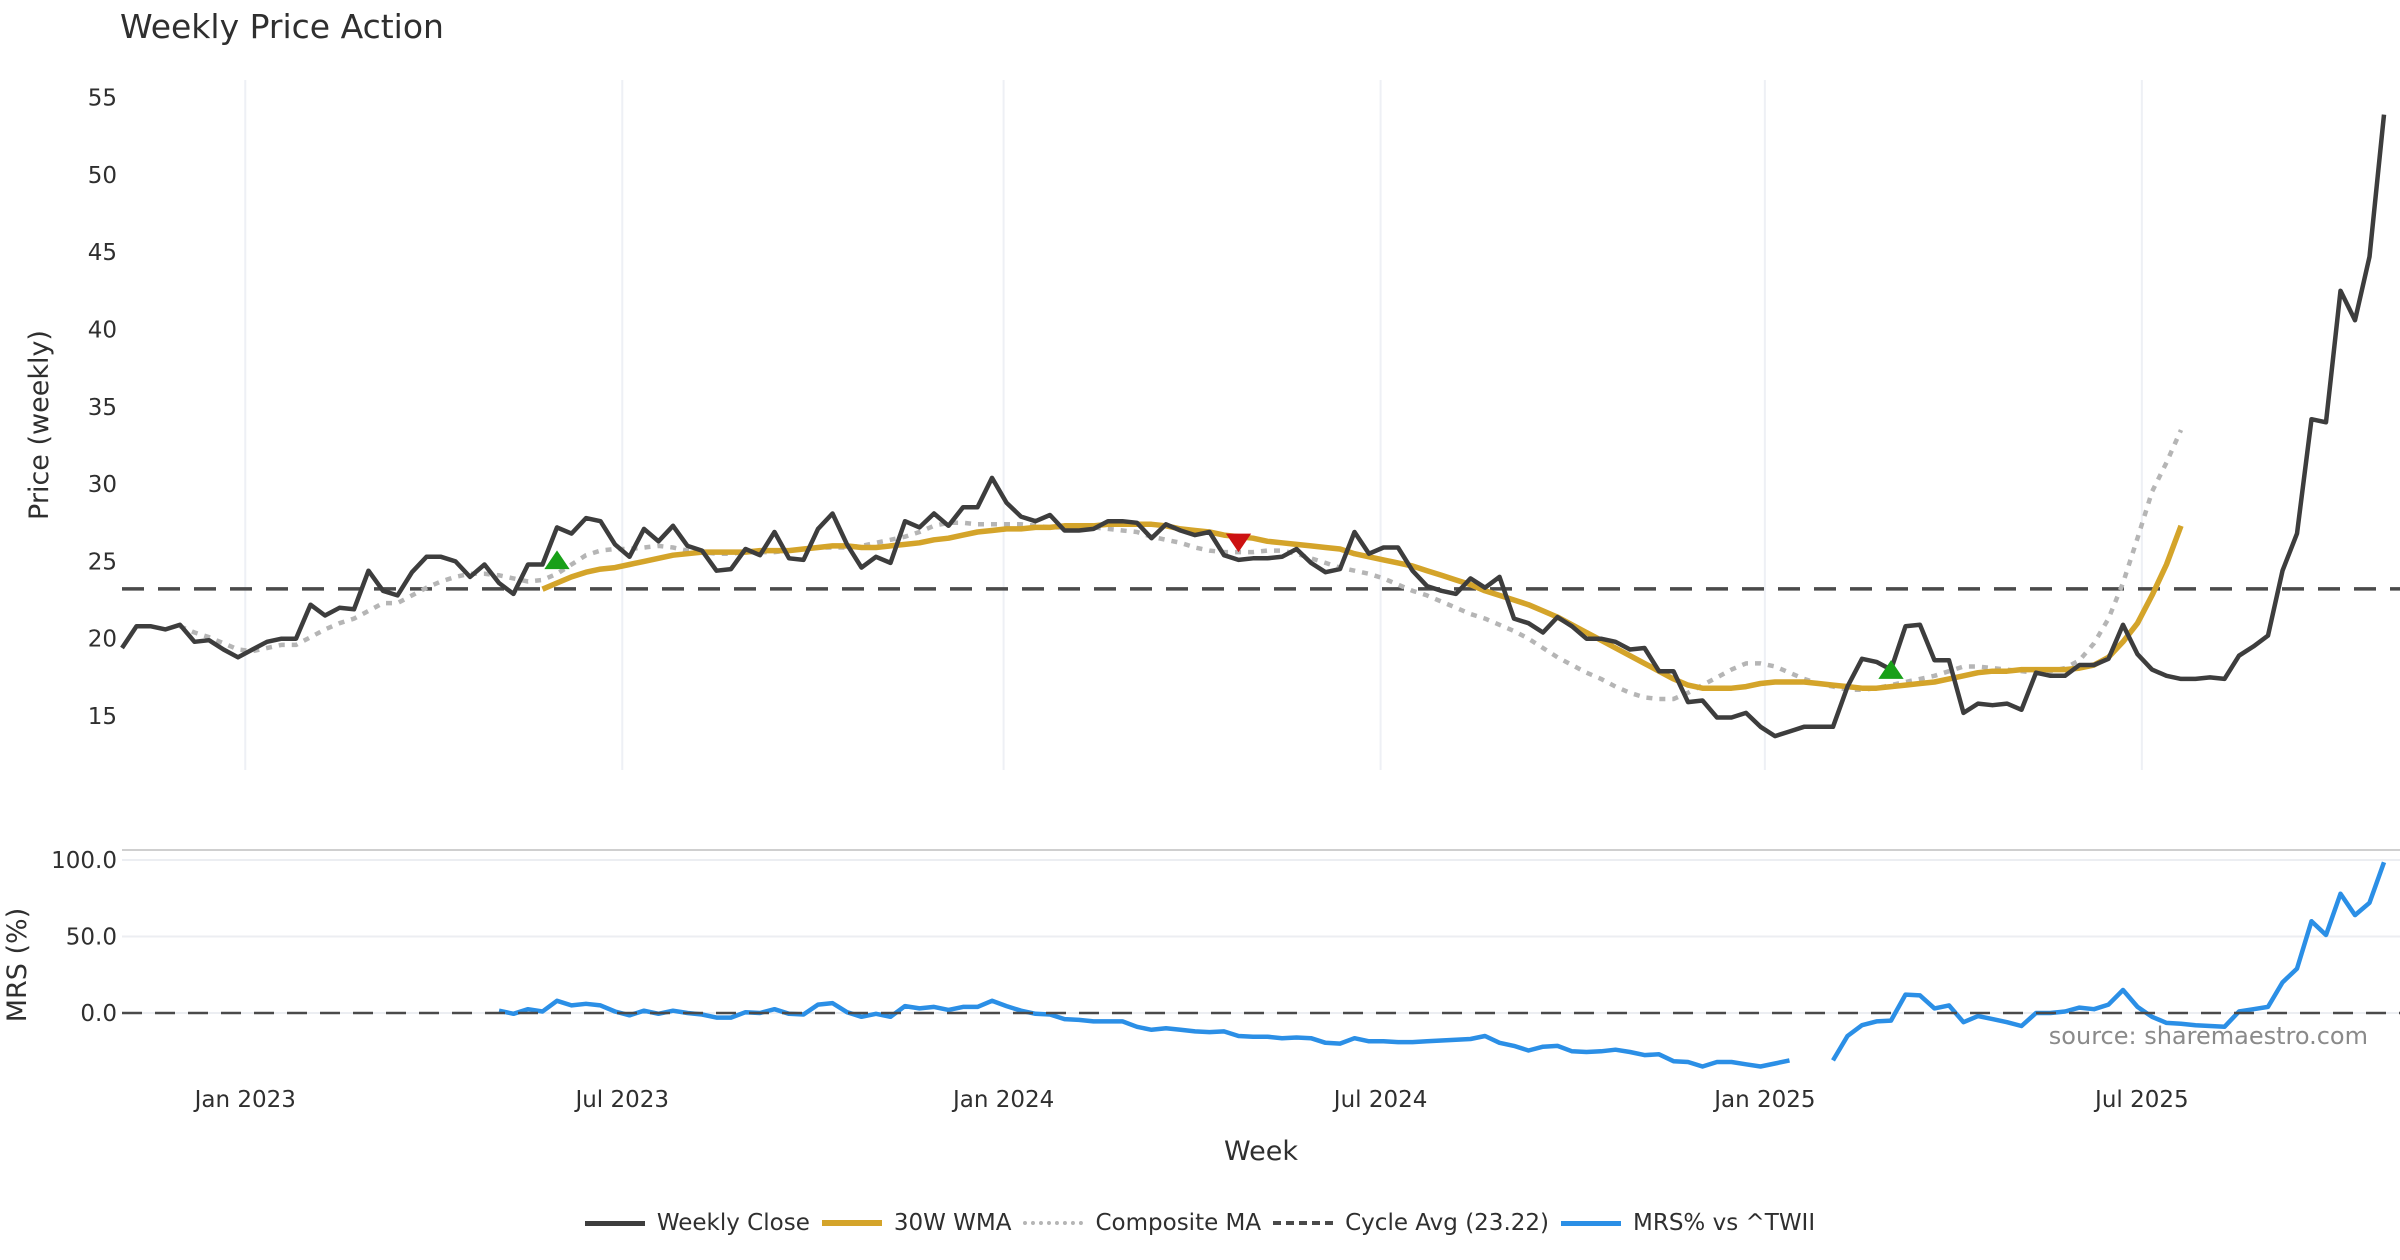 This screenshot has width=2400, height=1260. I want to click on legend-swatch-solid-dark, so click(614, 1223).